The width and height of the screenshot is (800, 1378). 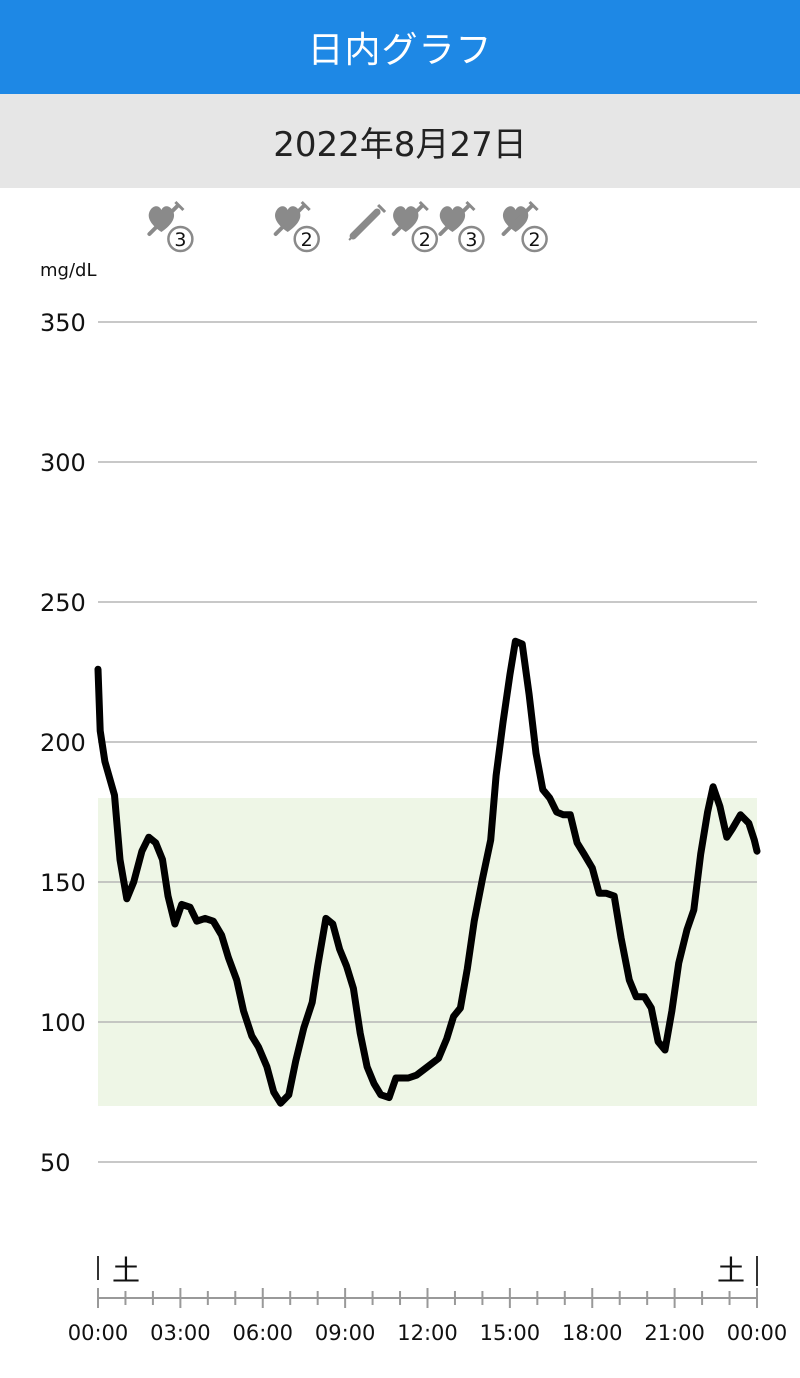 What do you see at coordinates (55, 1163) in the screenshot?
I see `y-tick-label: 50` at bounding box center [55, 1163].